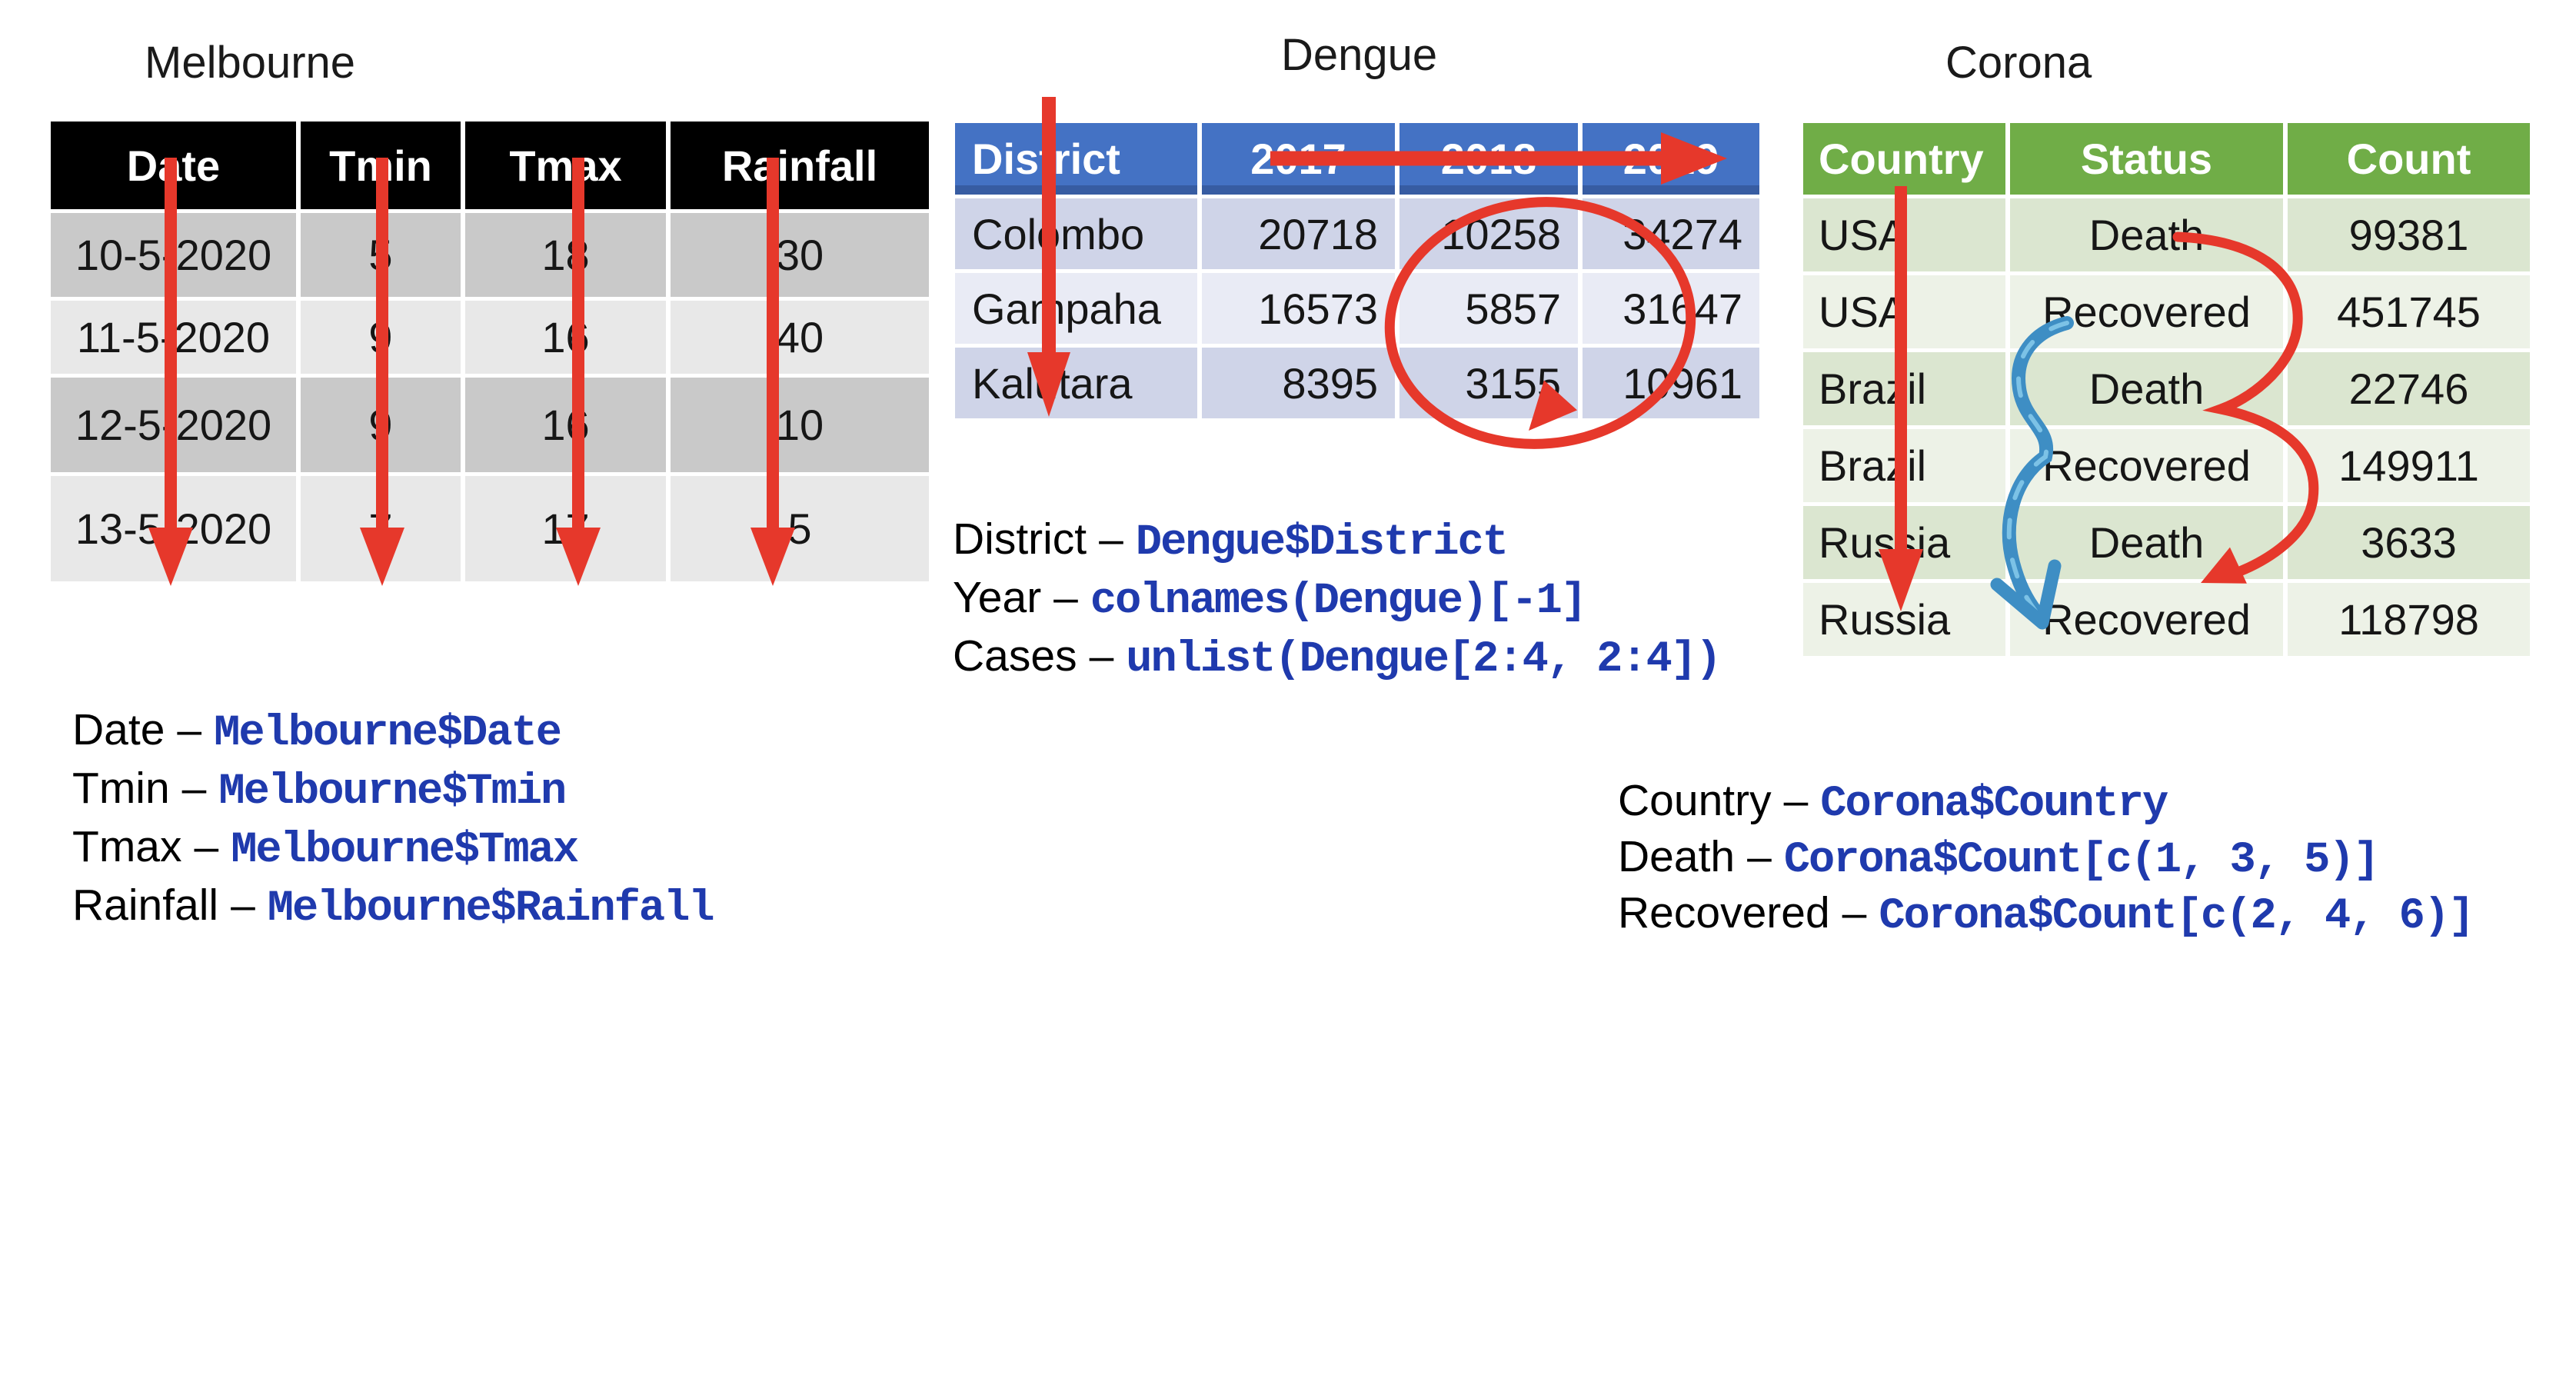 This screenshot has height=1375, width=2576. I want to click on table-row: 13-5-2020 7 17 5, so click(490, 530).